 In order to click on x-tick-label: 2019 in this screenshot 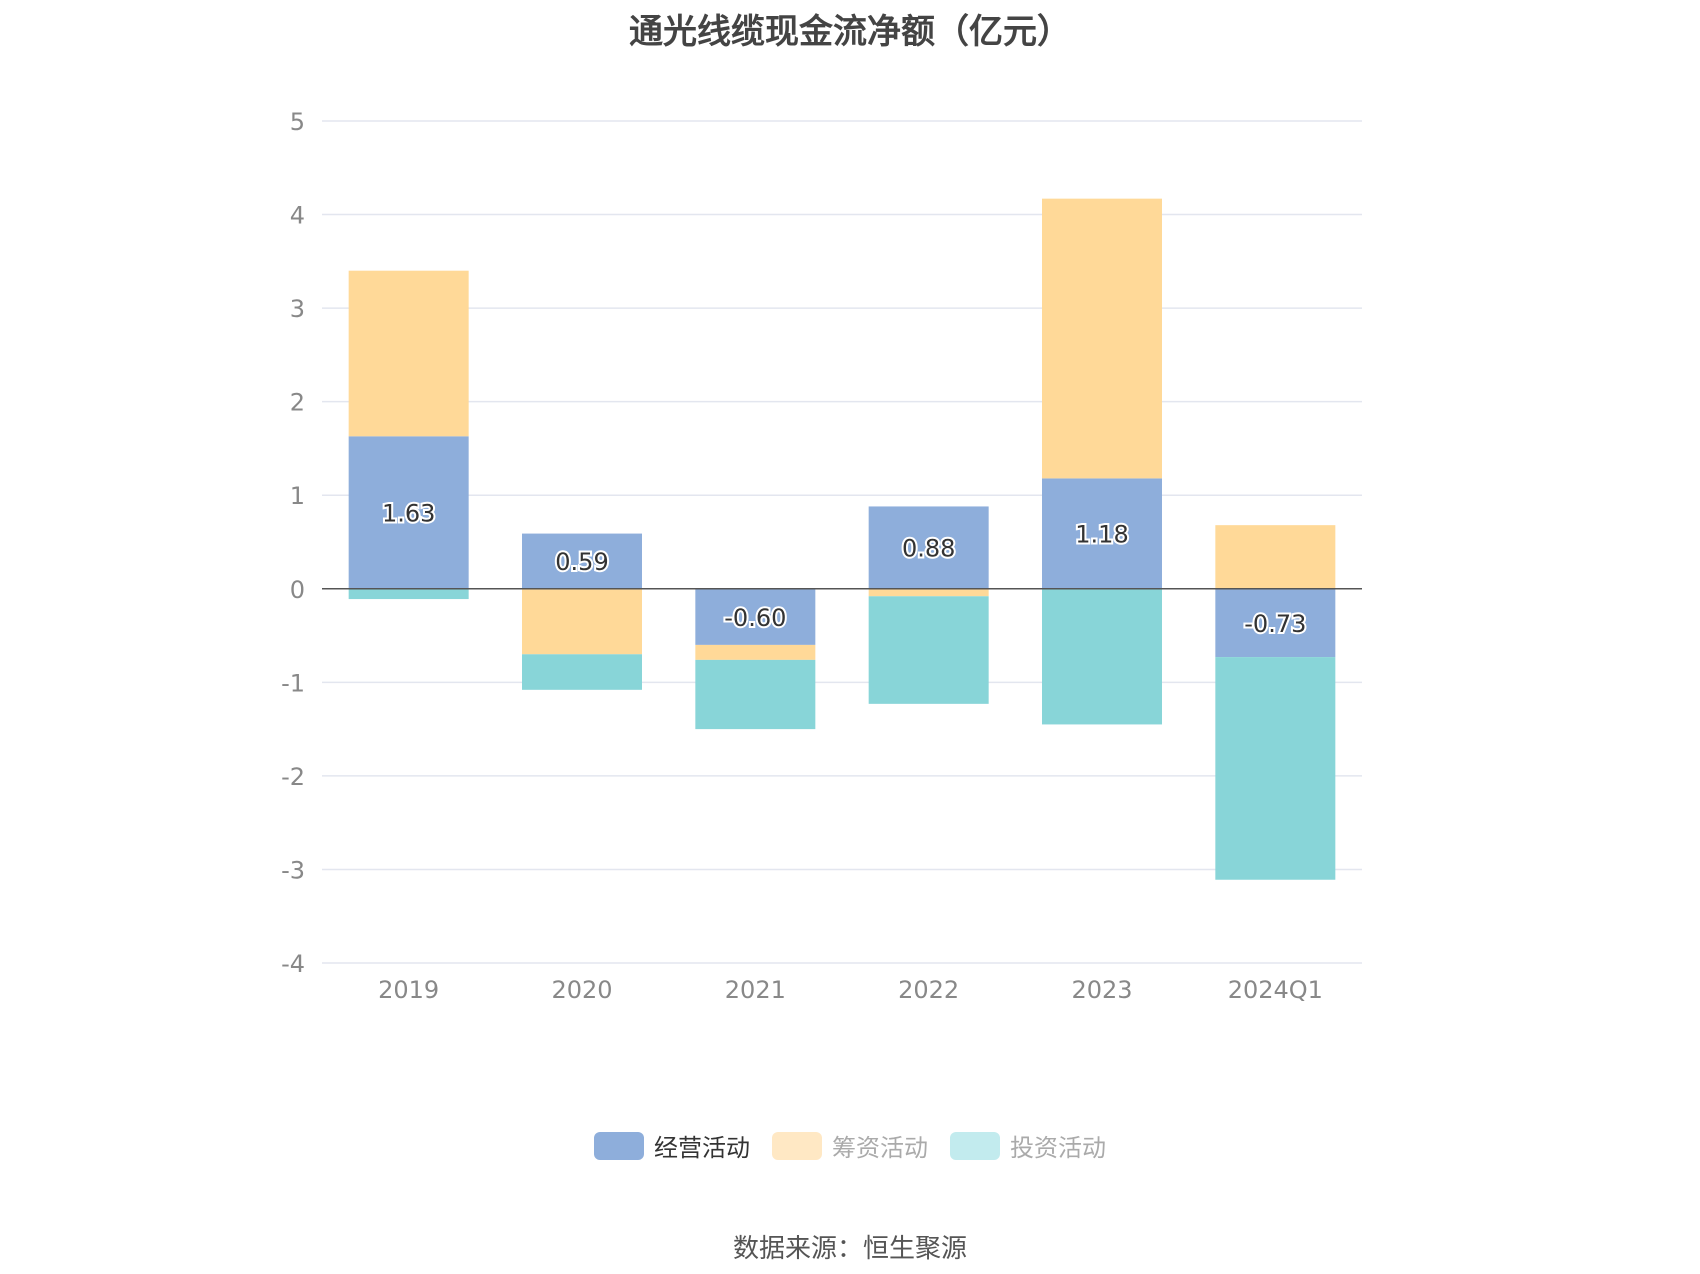, I will do `click(408, 990)`.